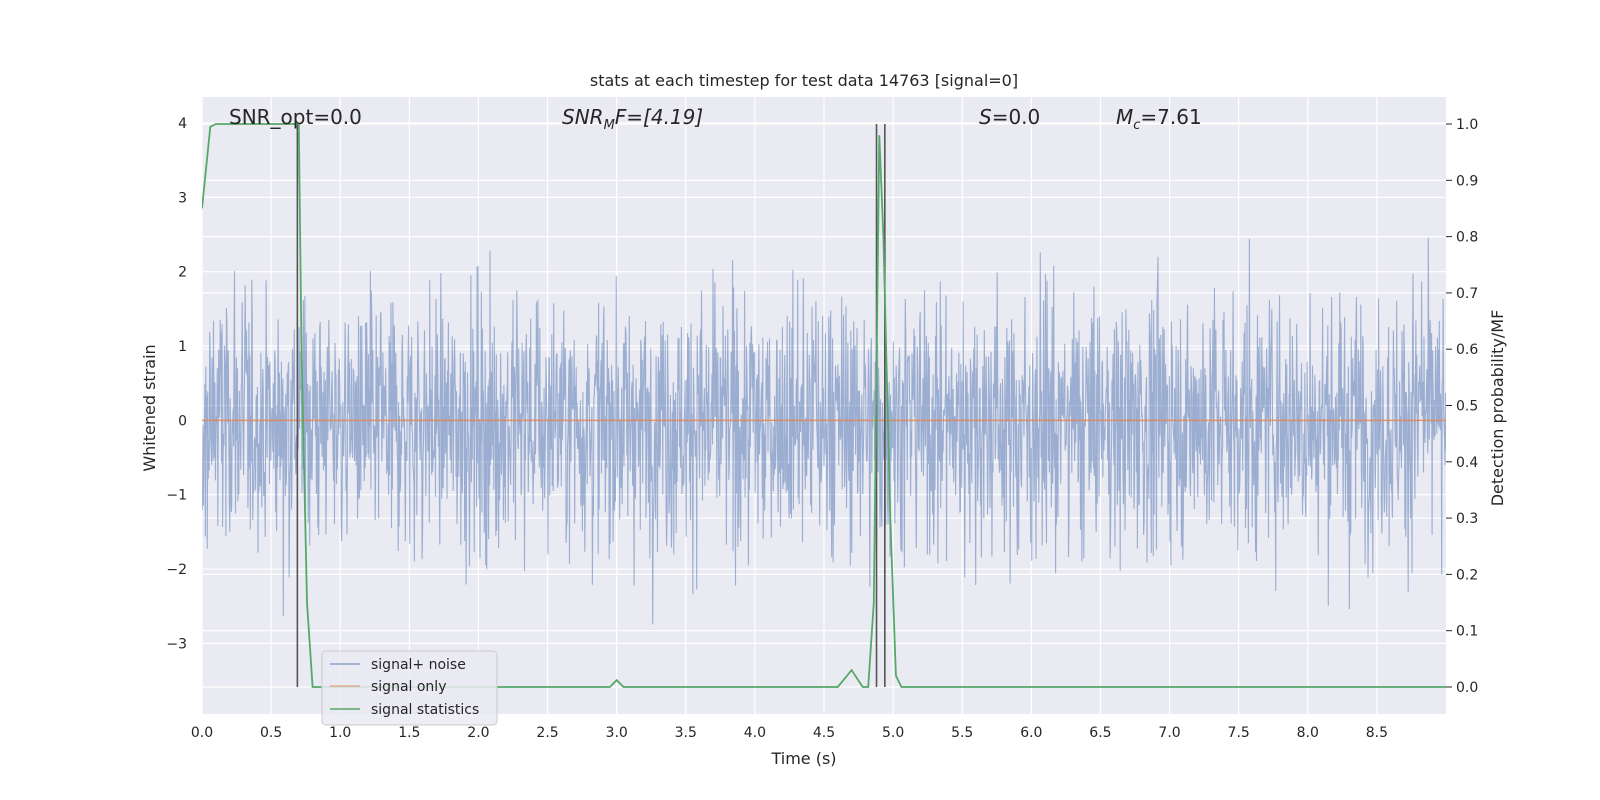 This screenshot has height=800, width=1600. I want to click on right-y-tick-label: 0.3, so click(1467, 519).